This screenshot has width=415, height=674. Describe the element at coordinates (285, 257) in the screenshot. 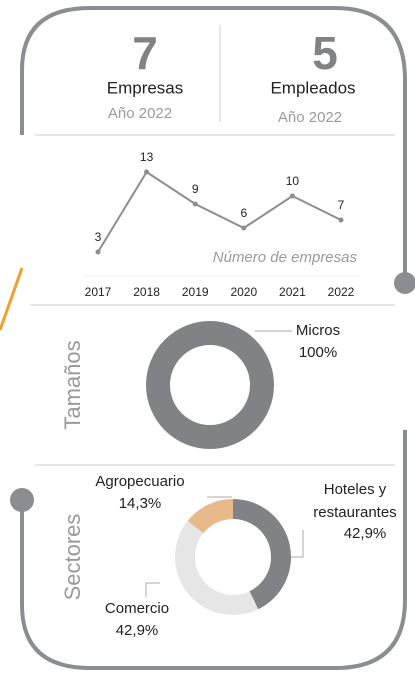

I see `annotation: Número de empresas` at that location.